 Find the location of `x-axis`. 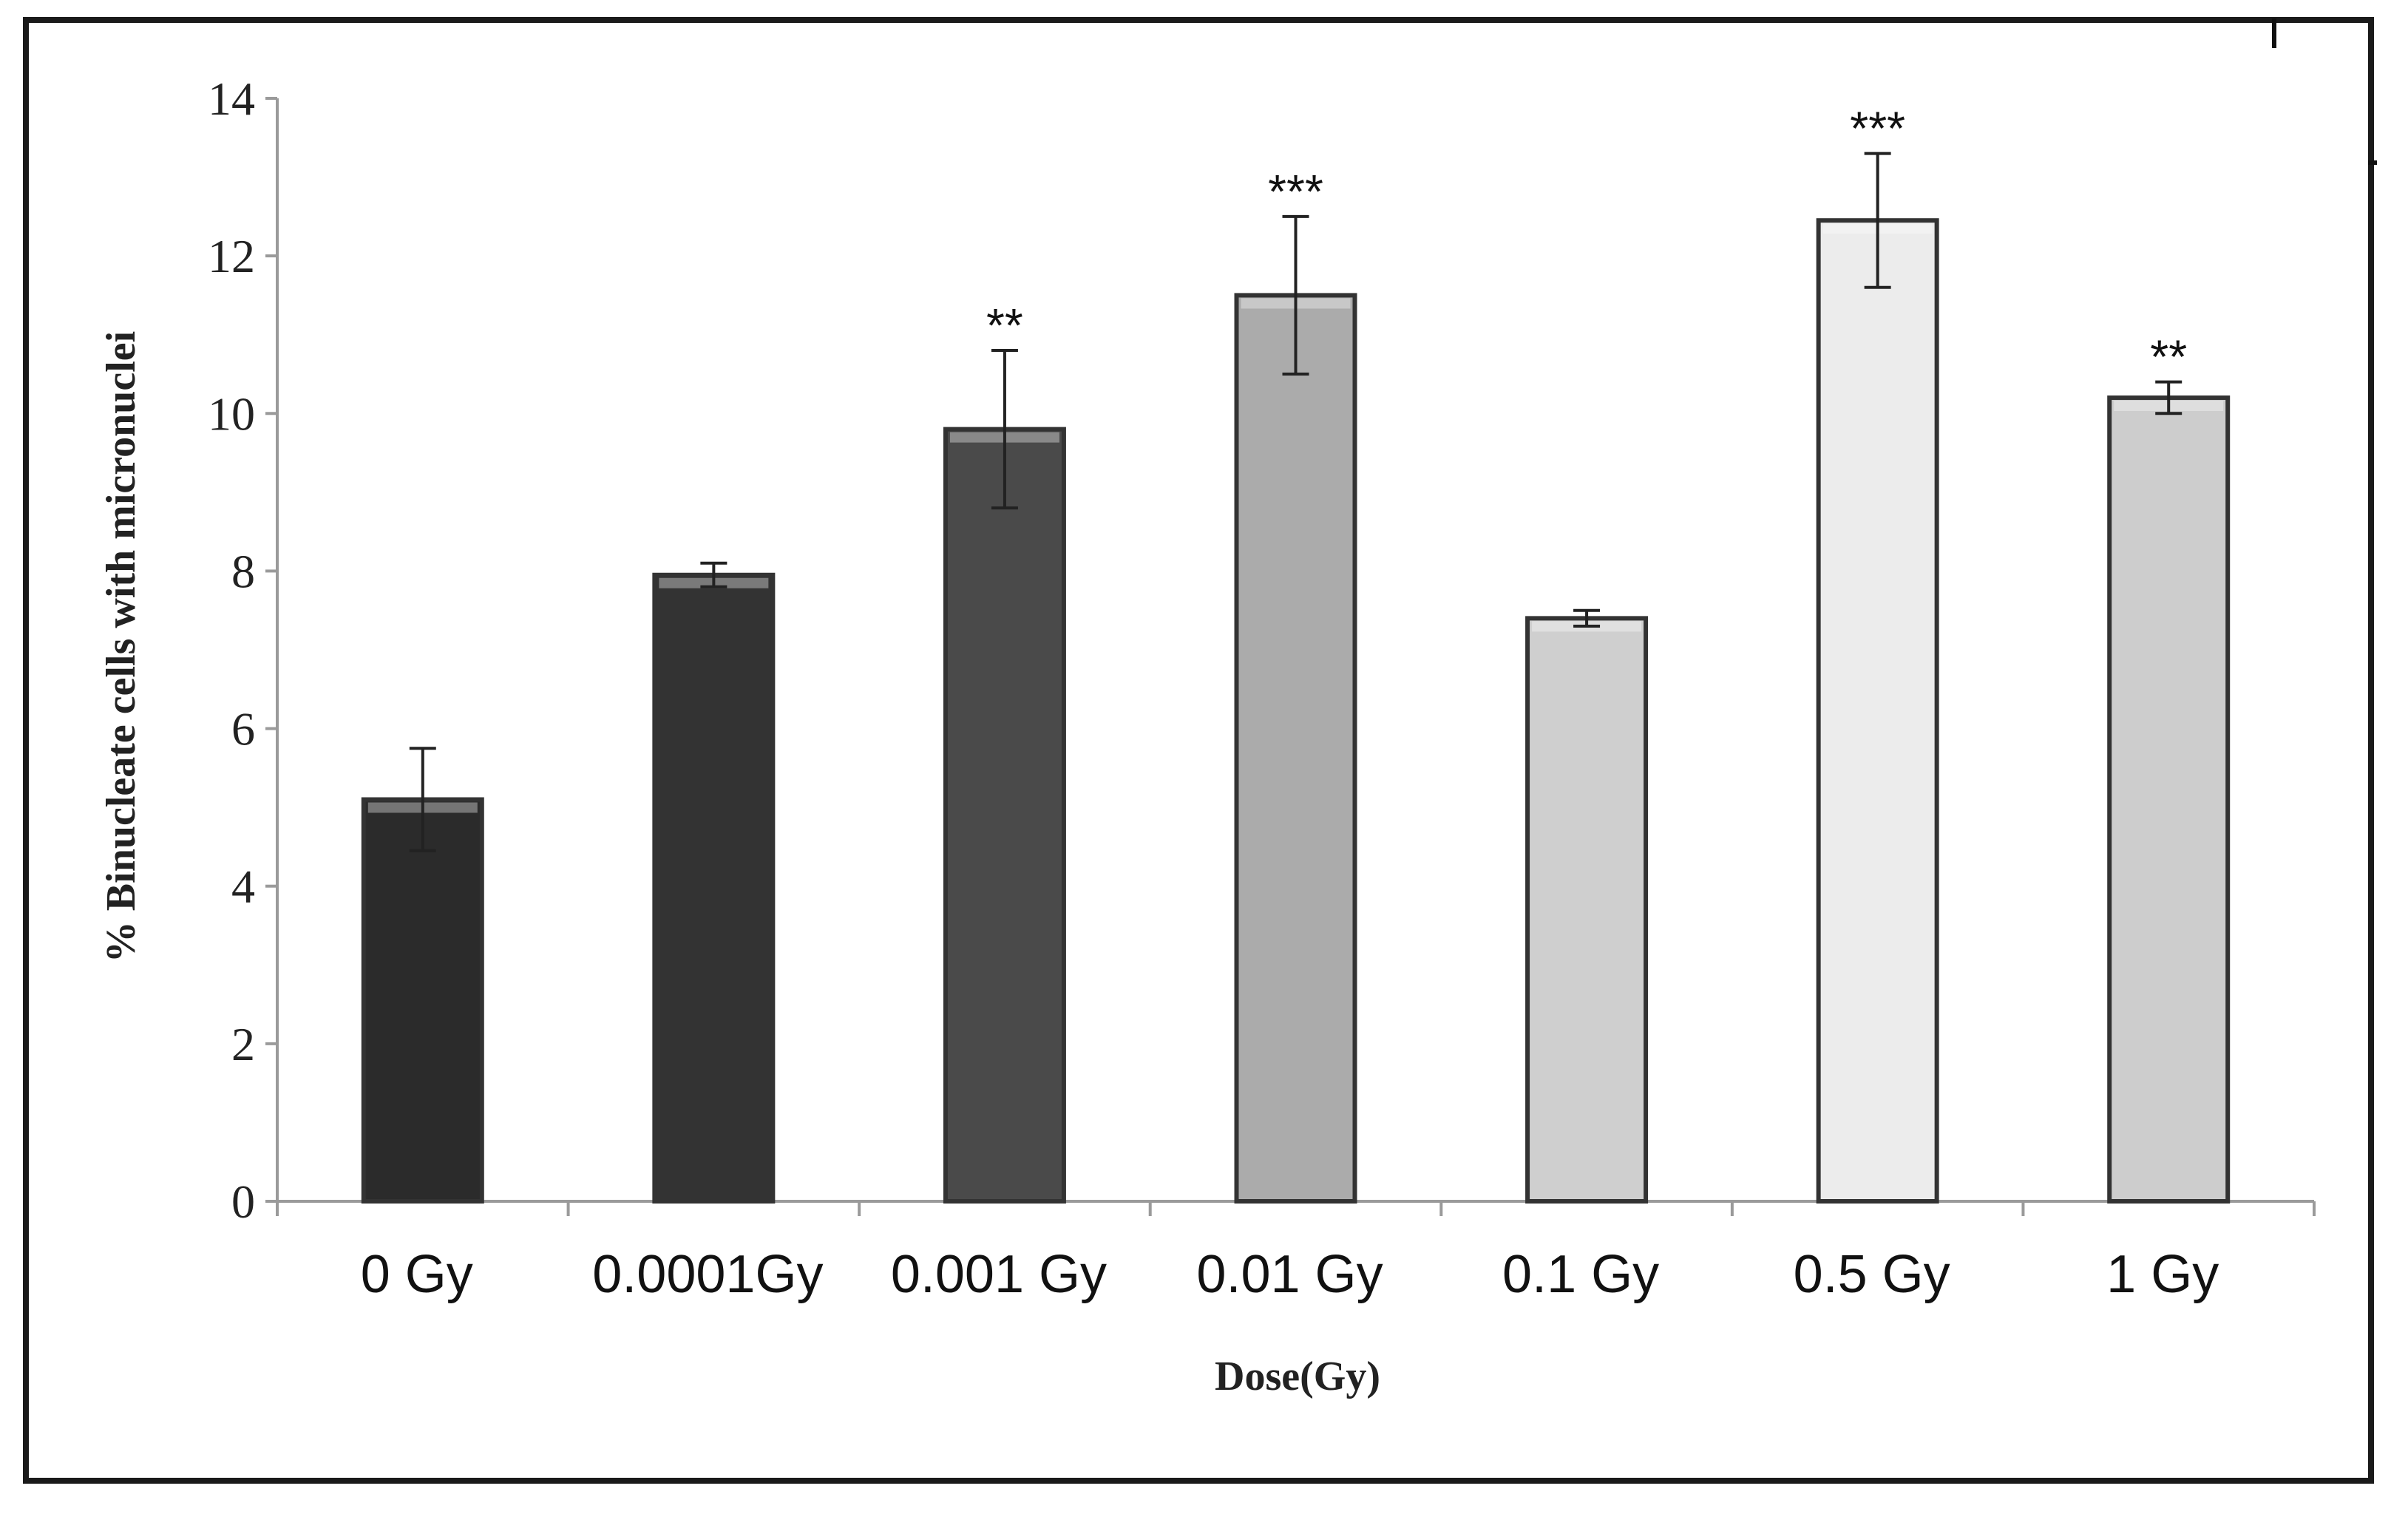

x-axis is located at coordinates (1296, 1208).